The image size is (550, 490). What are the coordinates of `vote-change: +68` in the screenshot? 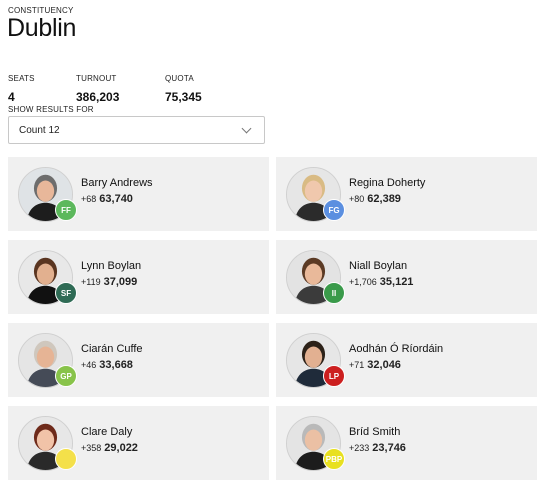 It's located at (89, 199).